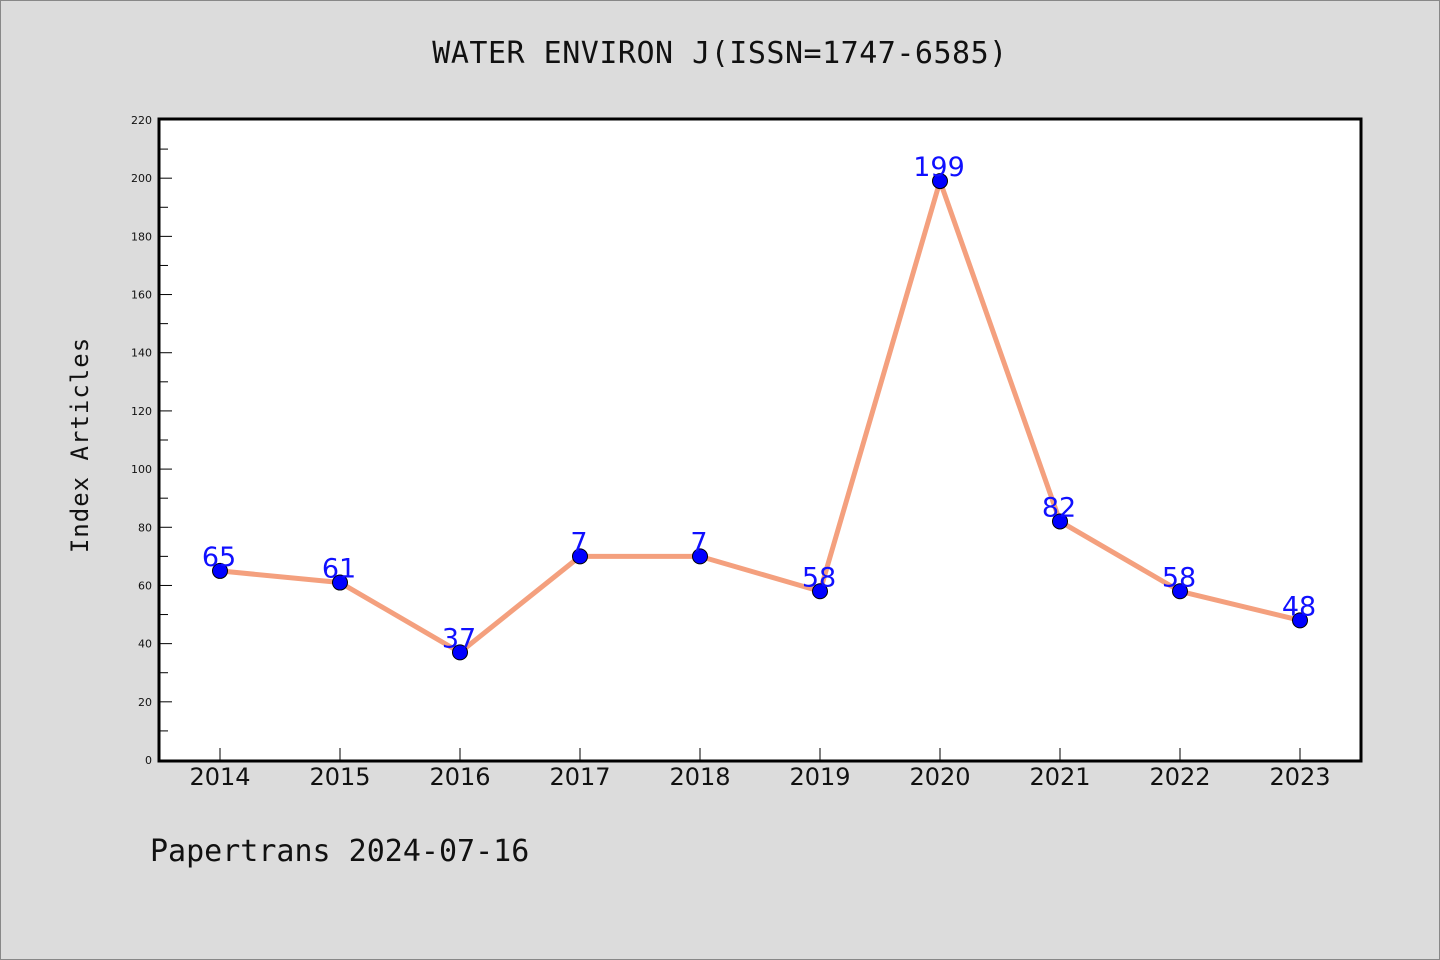  What do you see at coordinates (219, 777) in the screenshot?
I see `x-tick-label: 2014` at bounding box center [219, 777].